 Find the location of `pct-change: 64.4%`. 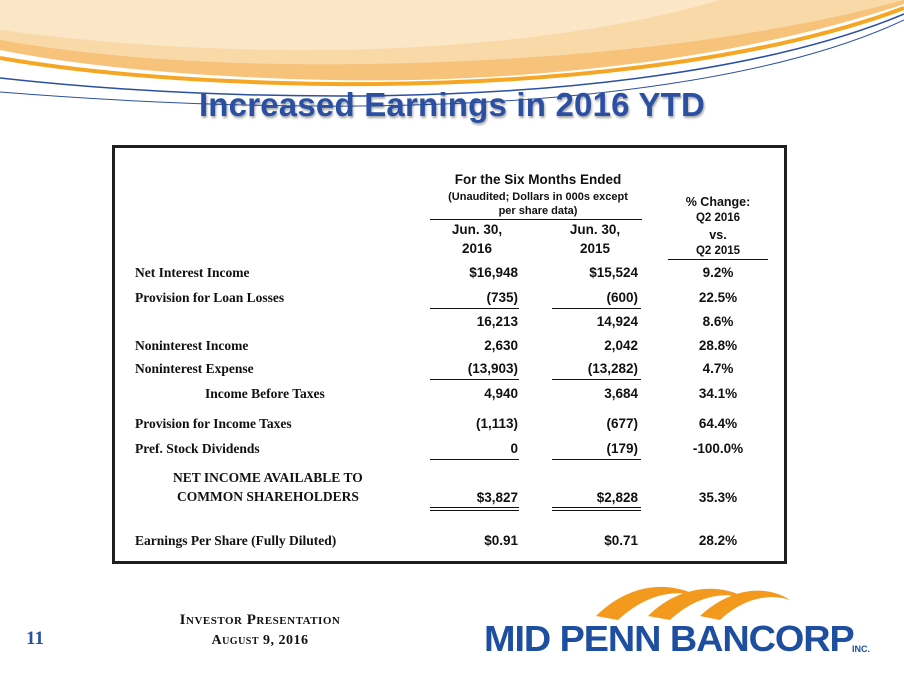

pct-change: 64.4% is located at coordinates (718, 423).